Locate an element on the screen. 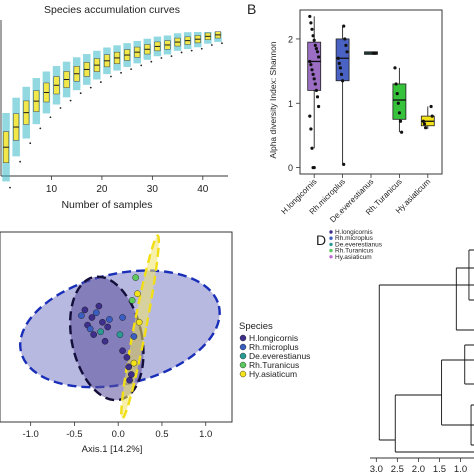  species-legend-item: Rh.Turanicus is located at coordinates (269, 365).